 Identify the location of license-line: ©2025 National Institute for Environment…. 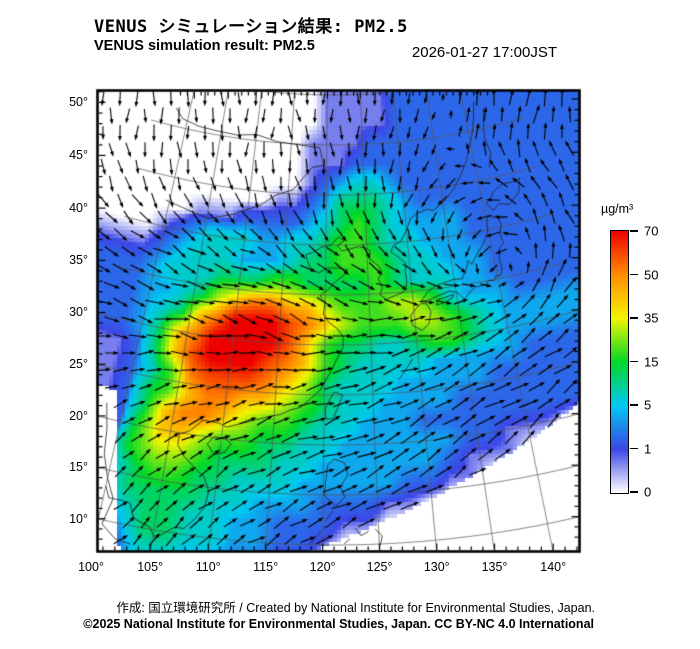
(338, 624).